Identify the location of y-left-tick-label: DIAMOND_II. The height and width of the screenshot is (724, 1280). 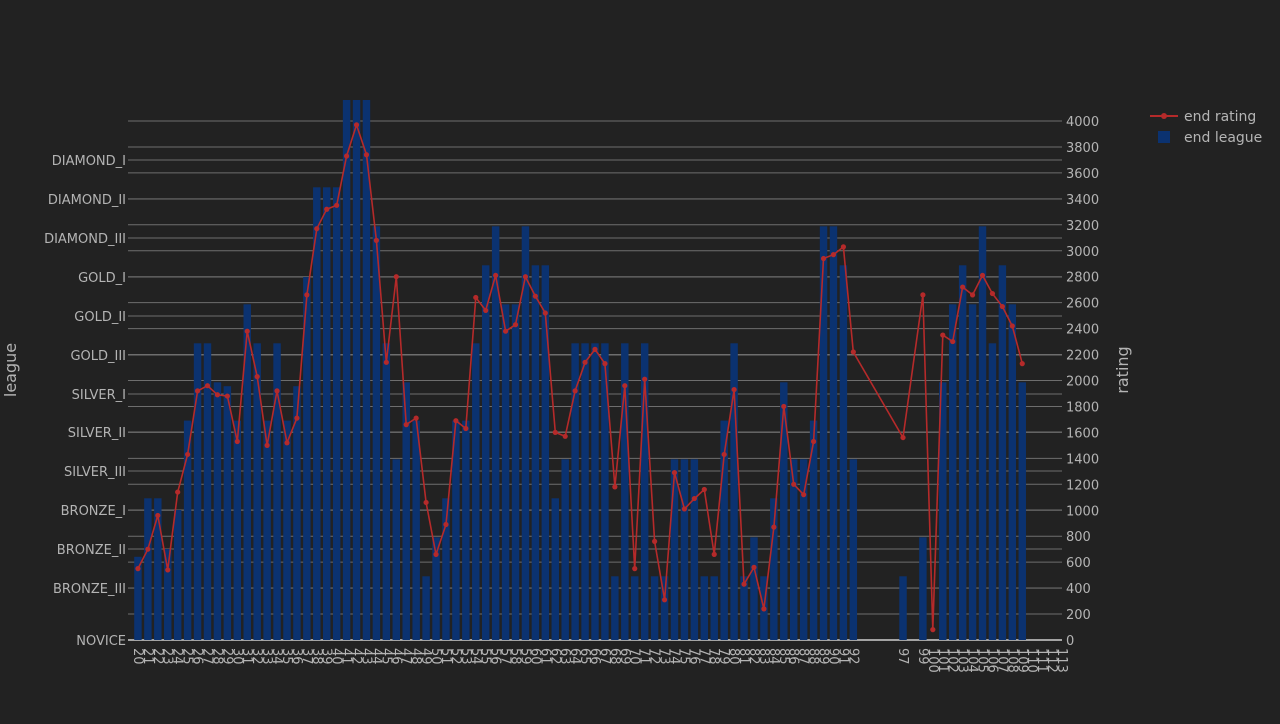
(87, 200).